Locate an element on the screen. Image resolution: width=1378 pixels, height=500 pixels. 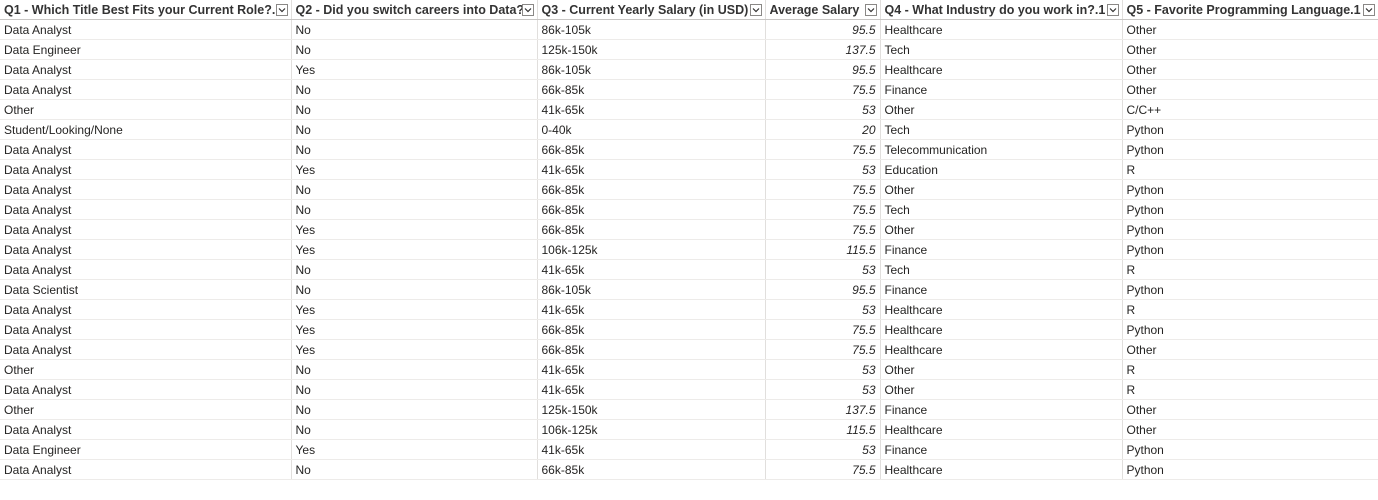
table-row: Data Analyst No 66k-85k 75.5 Other Python is located at coordinates (689, 189).